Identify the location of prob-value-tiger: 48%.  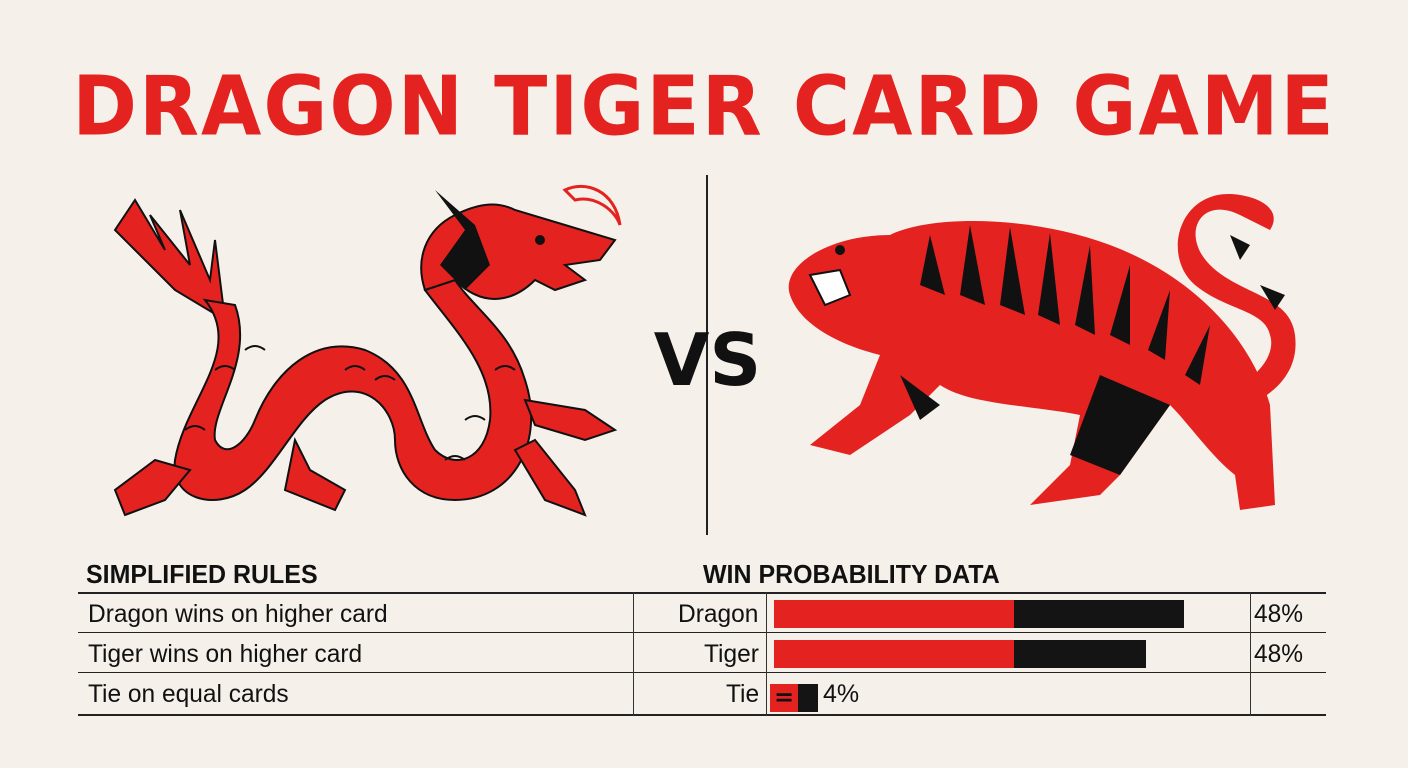
(1279, 654).